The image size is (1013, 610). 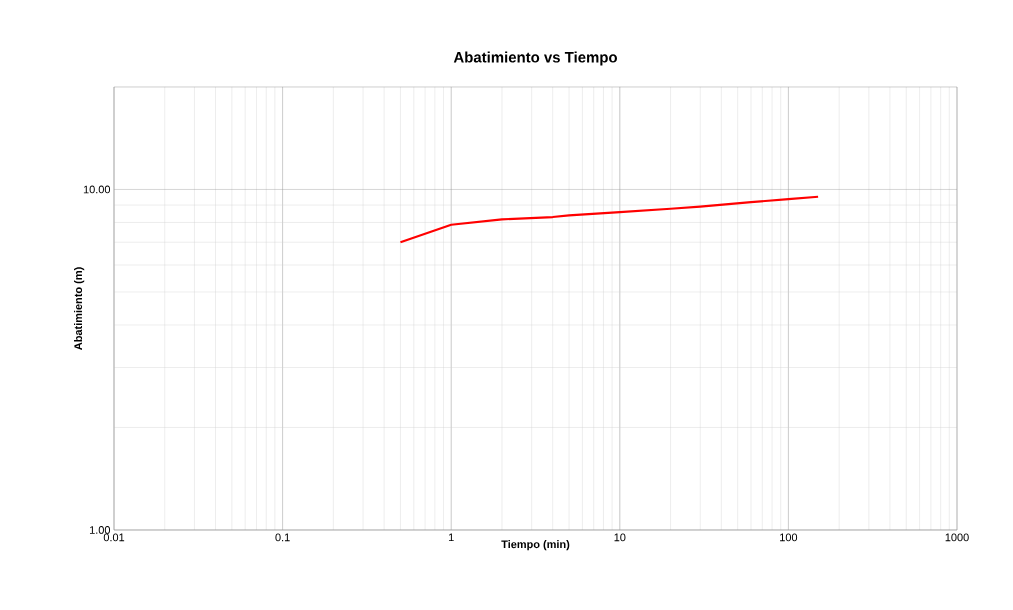 What do you see at coordinates (114, 537) in the screenshot?
I see `x-tick-label: 0.01` at bounding box center [114, 537].